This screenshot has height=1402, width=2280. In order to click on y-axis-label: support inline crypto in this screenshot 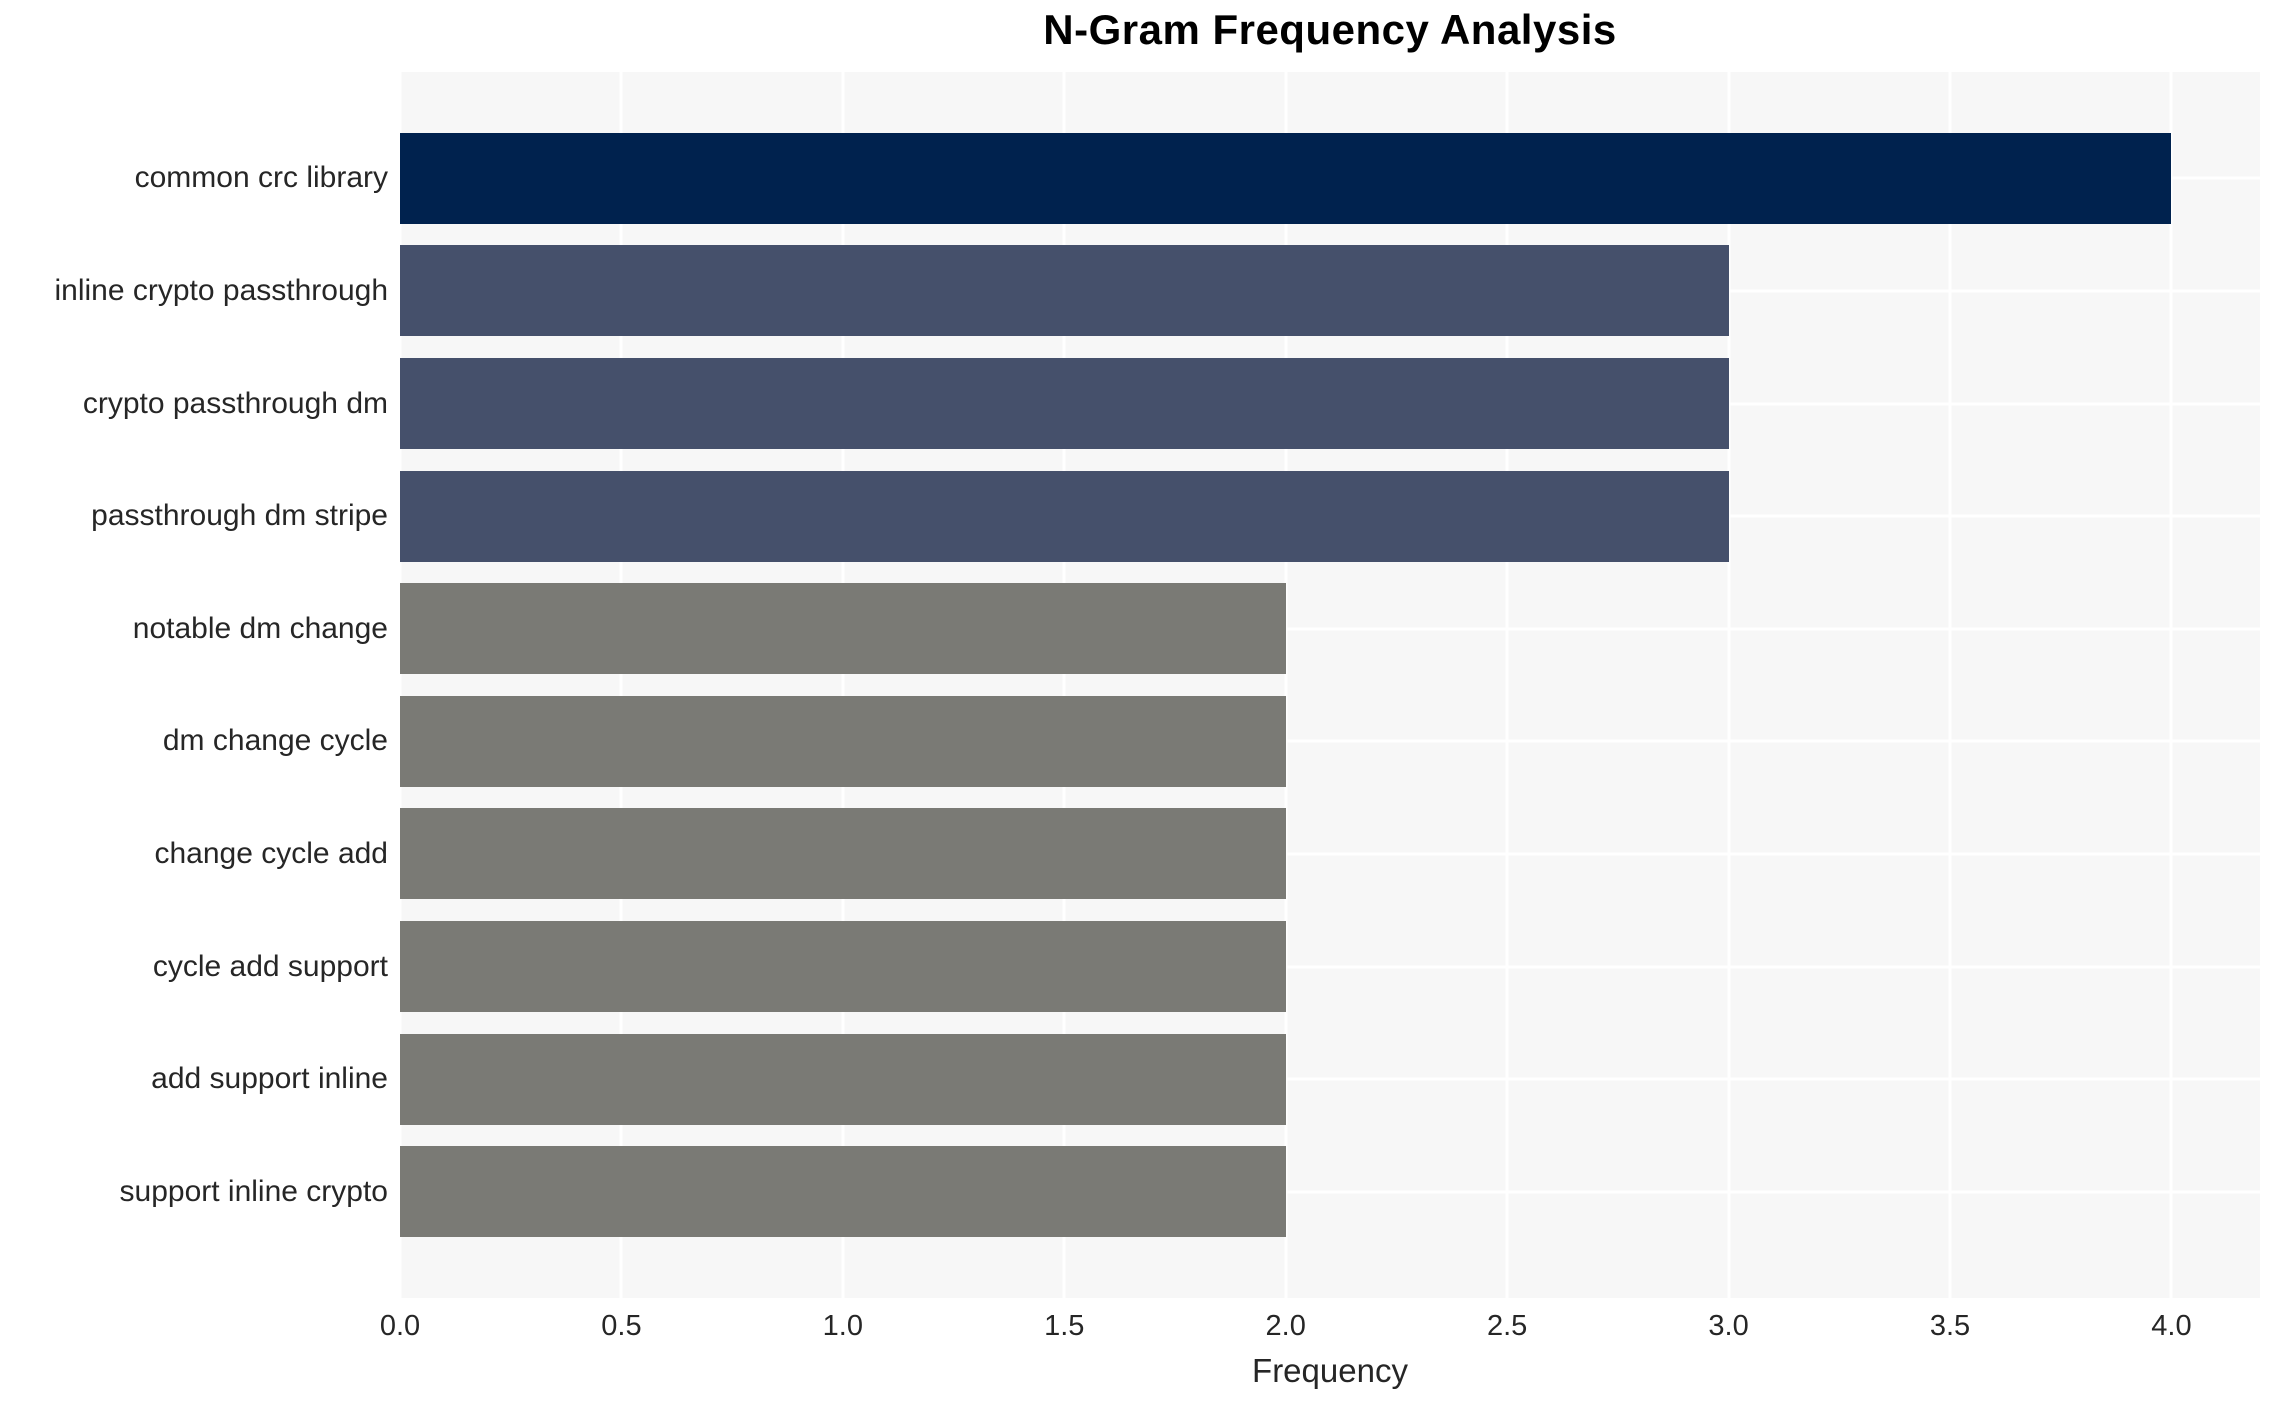, I will do `click(253, 1191)`.